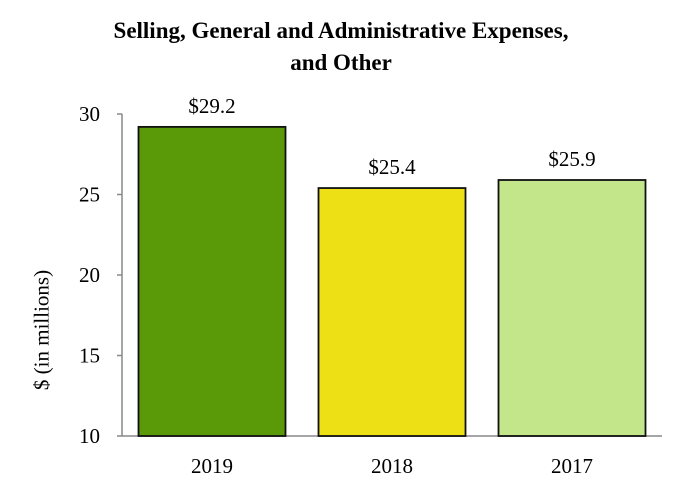 This screenshot has width=682, height=500. I want to click on data-label-2019: $29.2, so click(211, 106).